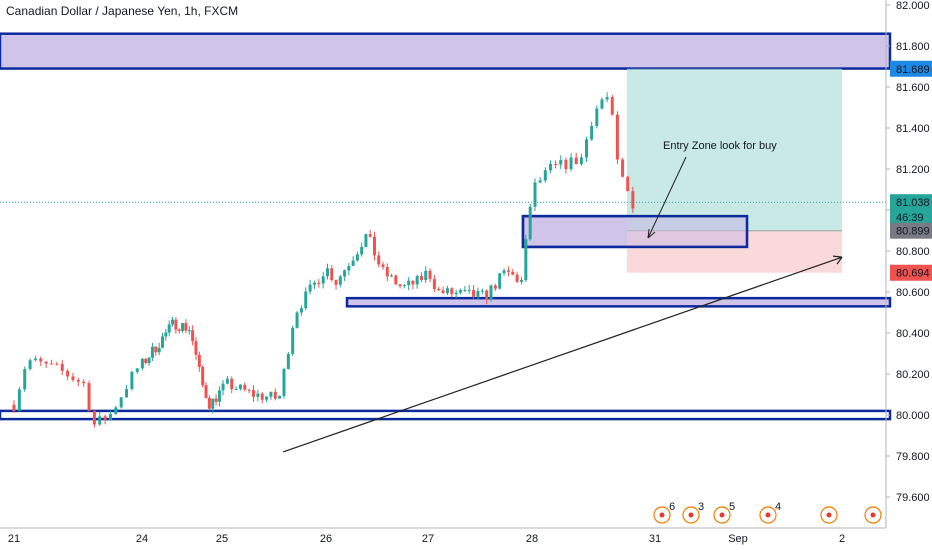 Image resolution: width=932 pixels, height=550 pixels. What do you see at coordinates (651, 233) in the screenshot?
I see `annotation-arrow-head` at bounding box center [651, 233].